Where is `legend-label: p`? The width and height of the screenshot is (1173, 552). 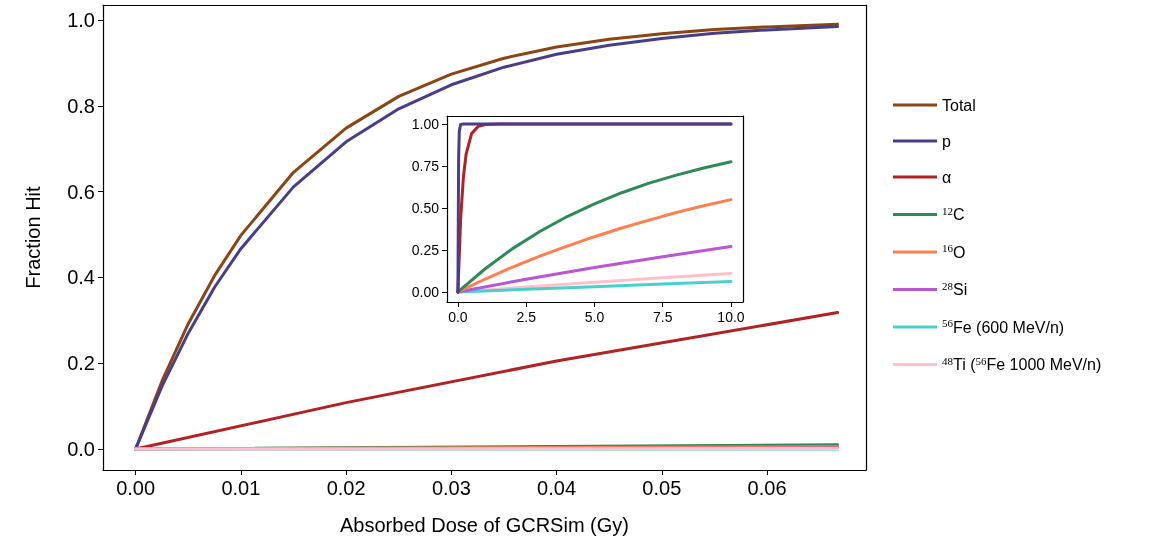 legend-label: p is located at coordinates (946, 141).